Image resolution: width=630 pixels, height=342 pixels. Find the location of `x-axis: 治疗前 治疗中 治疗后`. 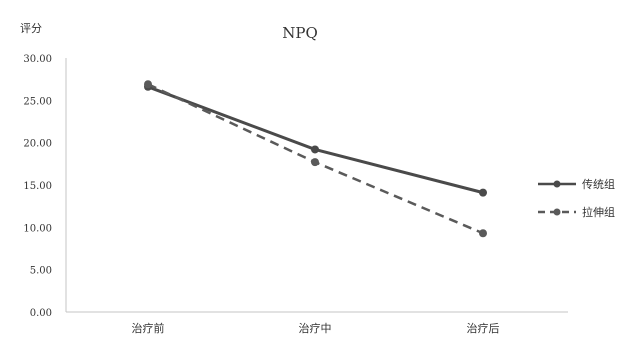

x-axis: 治疗前 治疗中 治疗后 is located at coordinates (317, 323).